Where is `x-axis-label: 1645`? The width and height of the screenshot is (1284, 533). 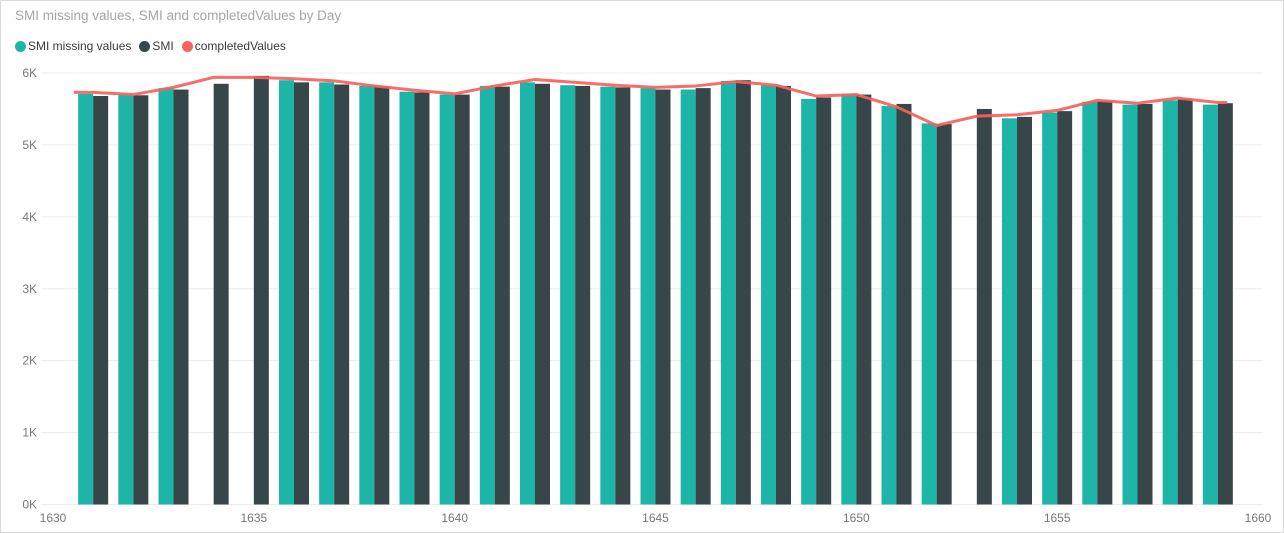
x-axis-label: 1645 is located at coordinates (655, 518).